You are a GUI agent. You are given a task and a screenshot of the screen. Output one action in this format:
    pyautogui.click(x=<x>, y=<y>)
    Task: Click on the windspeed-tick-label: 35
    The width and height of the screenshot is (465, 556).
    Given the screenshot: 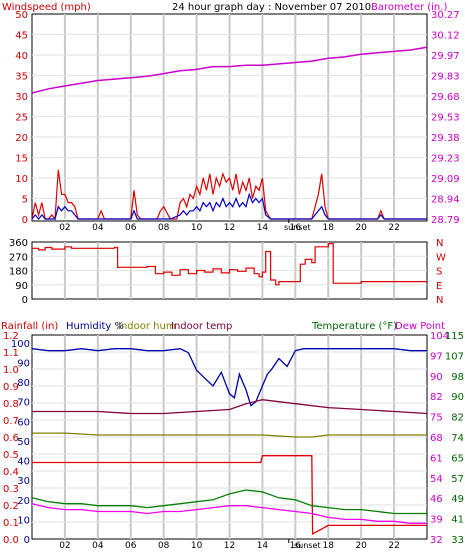 What is the action you would take?
    pyautogui.click(x=21, y=77)
    